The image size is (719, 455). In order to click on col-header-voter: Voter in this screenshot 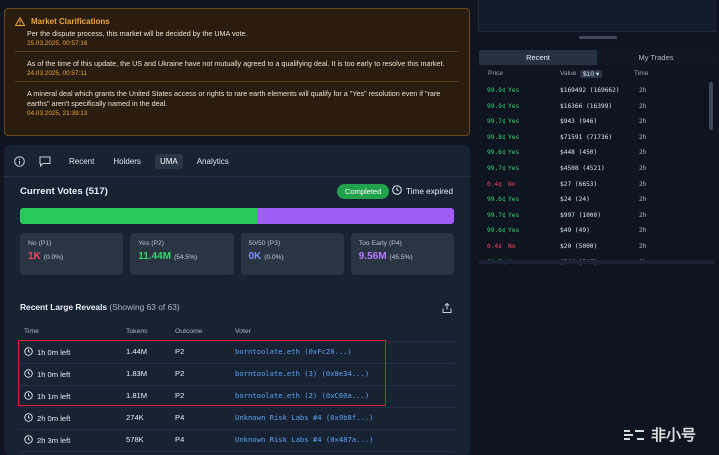, I will do `click(243, 331)`.